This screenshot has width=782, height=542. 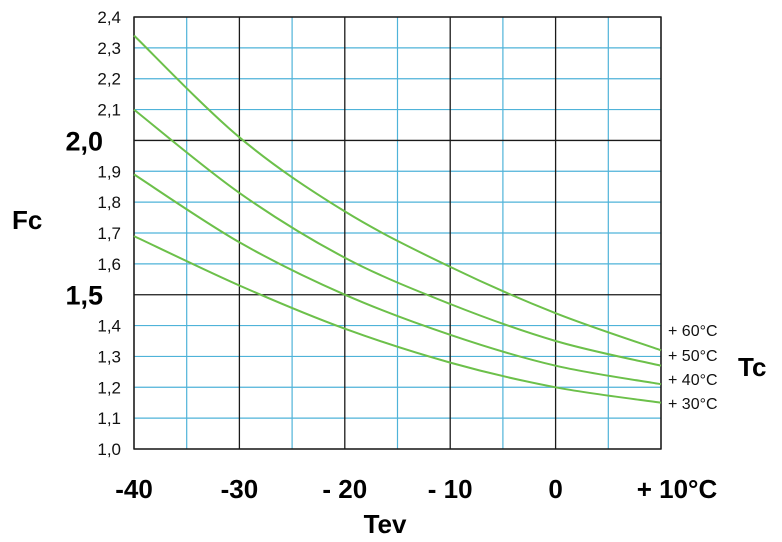 What do you see at coordinates (450, 489) in the screenshot?
I see `x-tick-label: - 10` at bounding box center [450, 489].